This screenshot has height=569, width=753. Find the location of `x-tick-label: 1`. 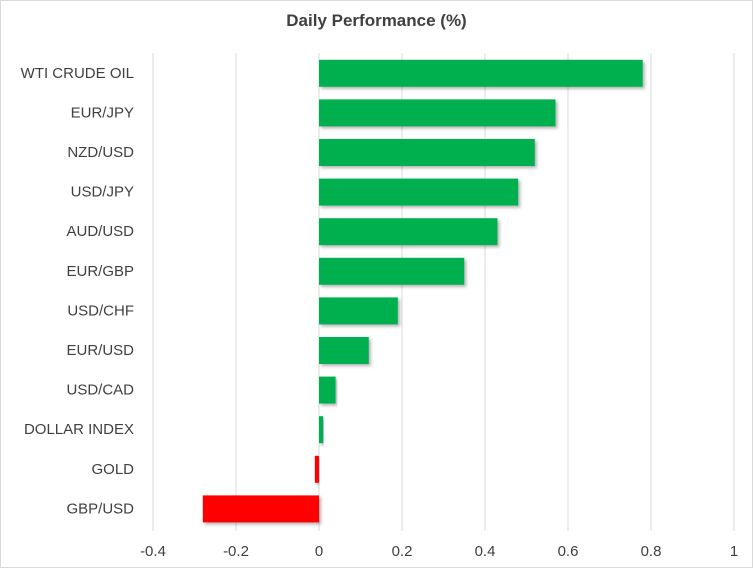

x-tick-label: 1 is located at coordinates (734, 551).